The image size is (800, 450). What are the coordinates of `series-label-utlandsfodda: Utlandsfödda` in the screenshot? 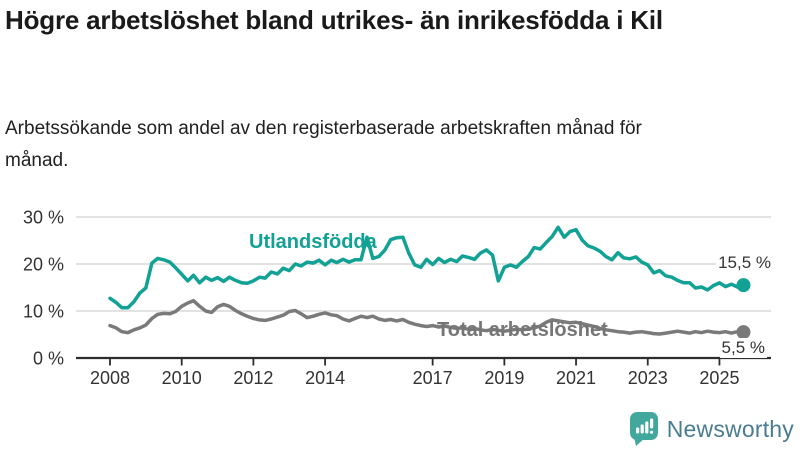 It's located at (313, 242).